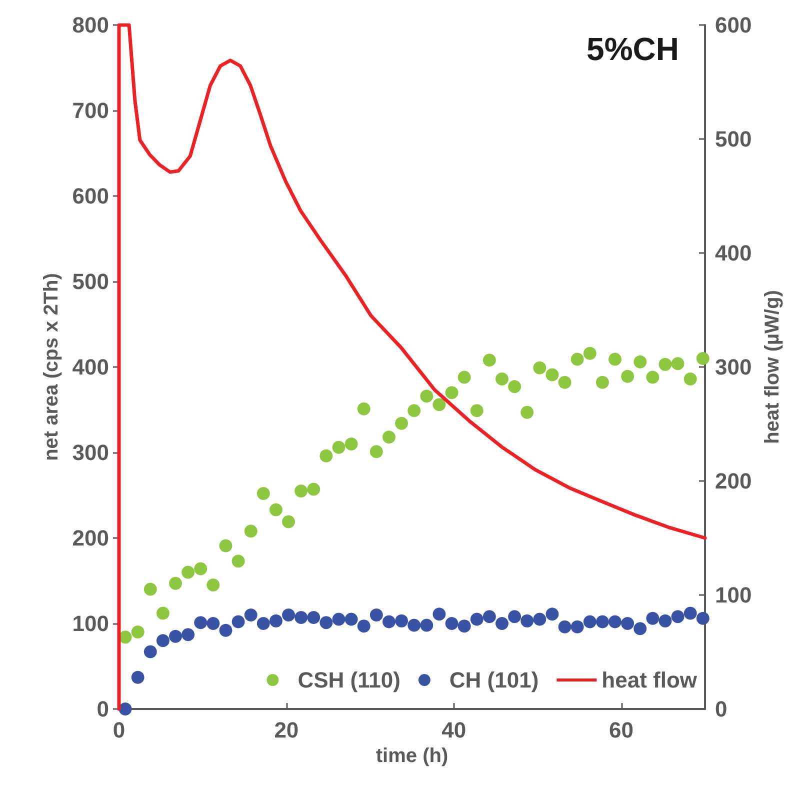 This screenshot has height=791, width=802. Describe the element at coordinates (650, 680) in the screenshot. I see `legend-label: heat flow` at that location.